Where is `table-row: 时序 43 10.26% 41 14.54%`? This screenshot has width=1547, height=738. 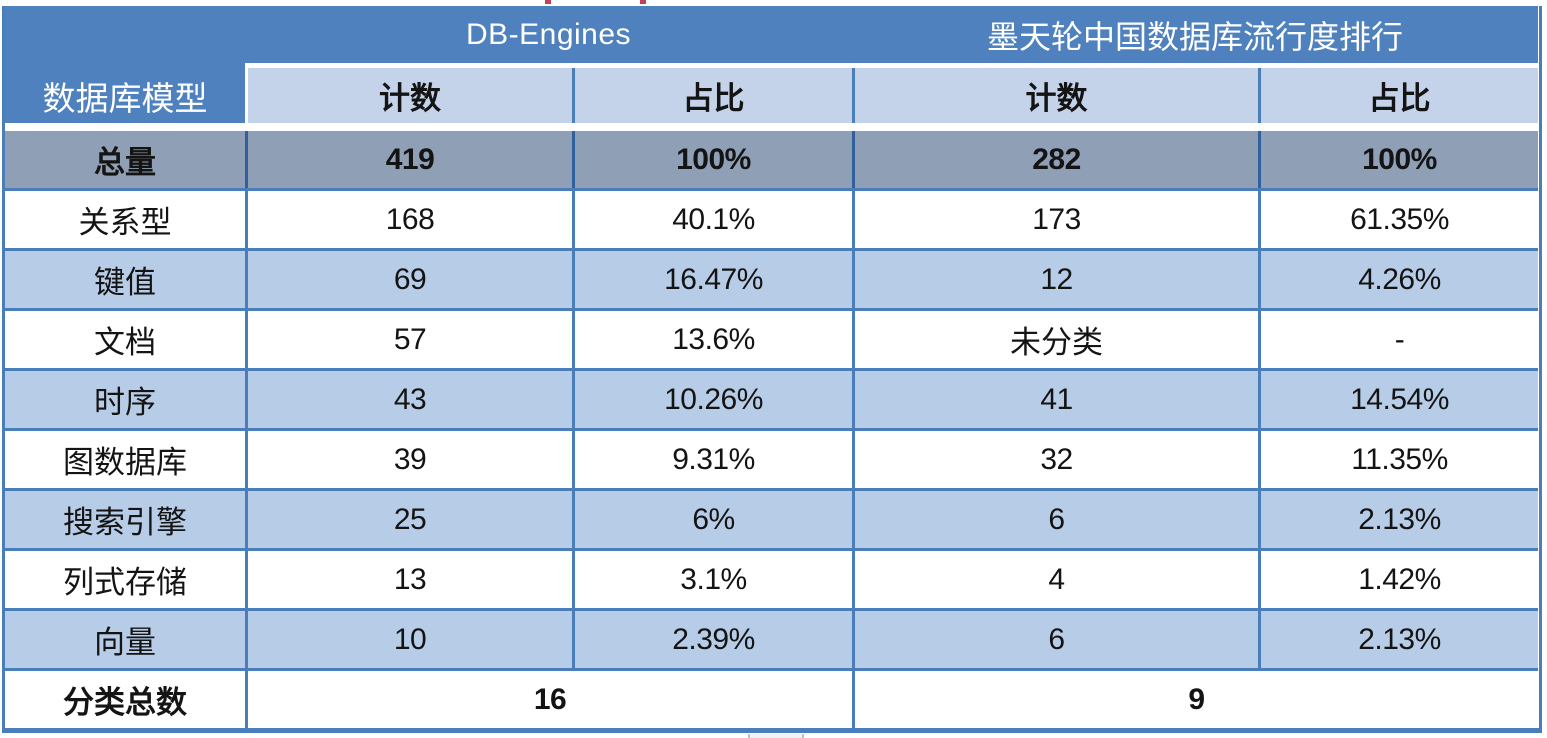 table-row: 时序 43 10.26% 41 14.54% is located at coordinates (771, 399).